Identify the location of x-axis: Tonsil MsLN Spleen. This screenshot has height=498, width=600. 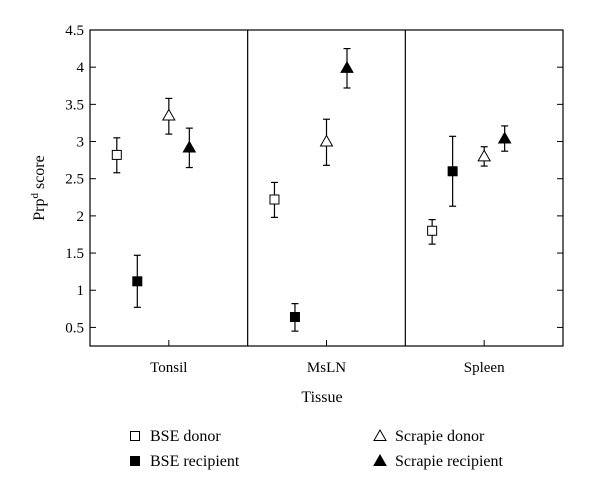
(327, 358).